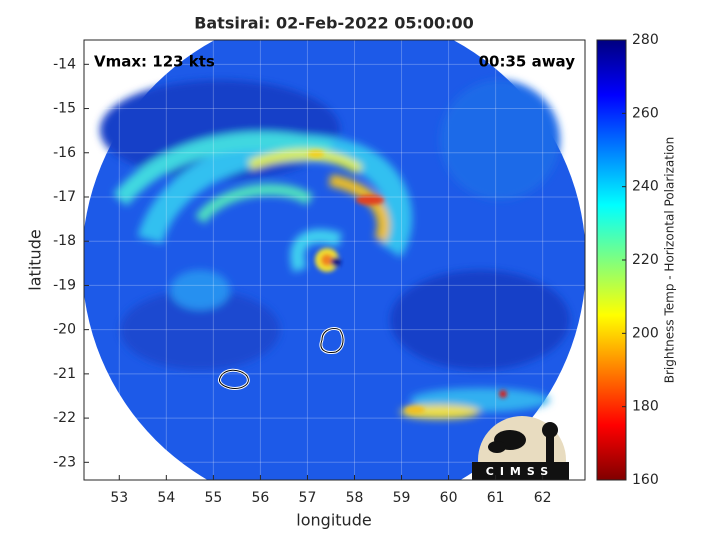 The height and width of the screenshot is (540, 720). I want to click on colorbar-tick-label: 160, so click(645, 480).